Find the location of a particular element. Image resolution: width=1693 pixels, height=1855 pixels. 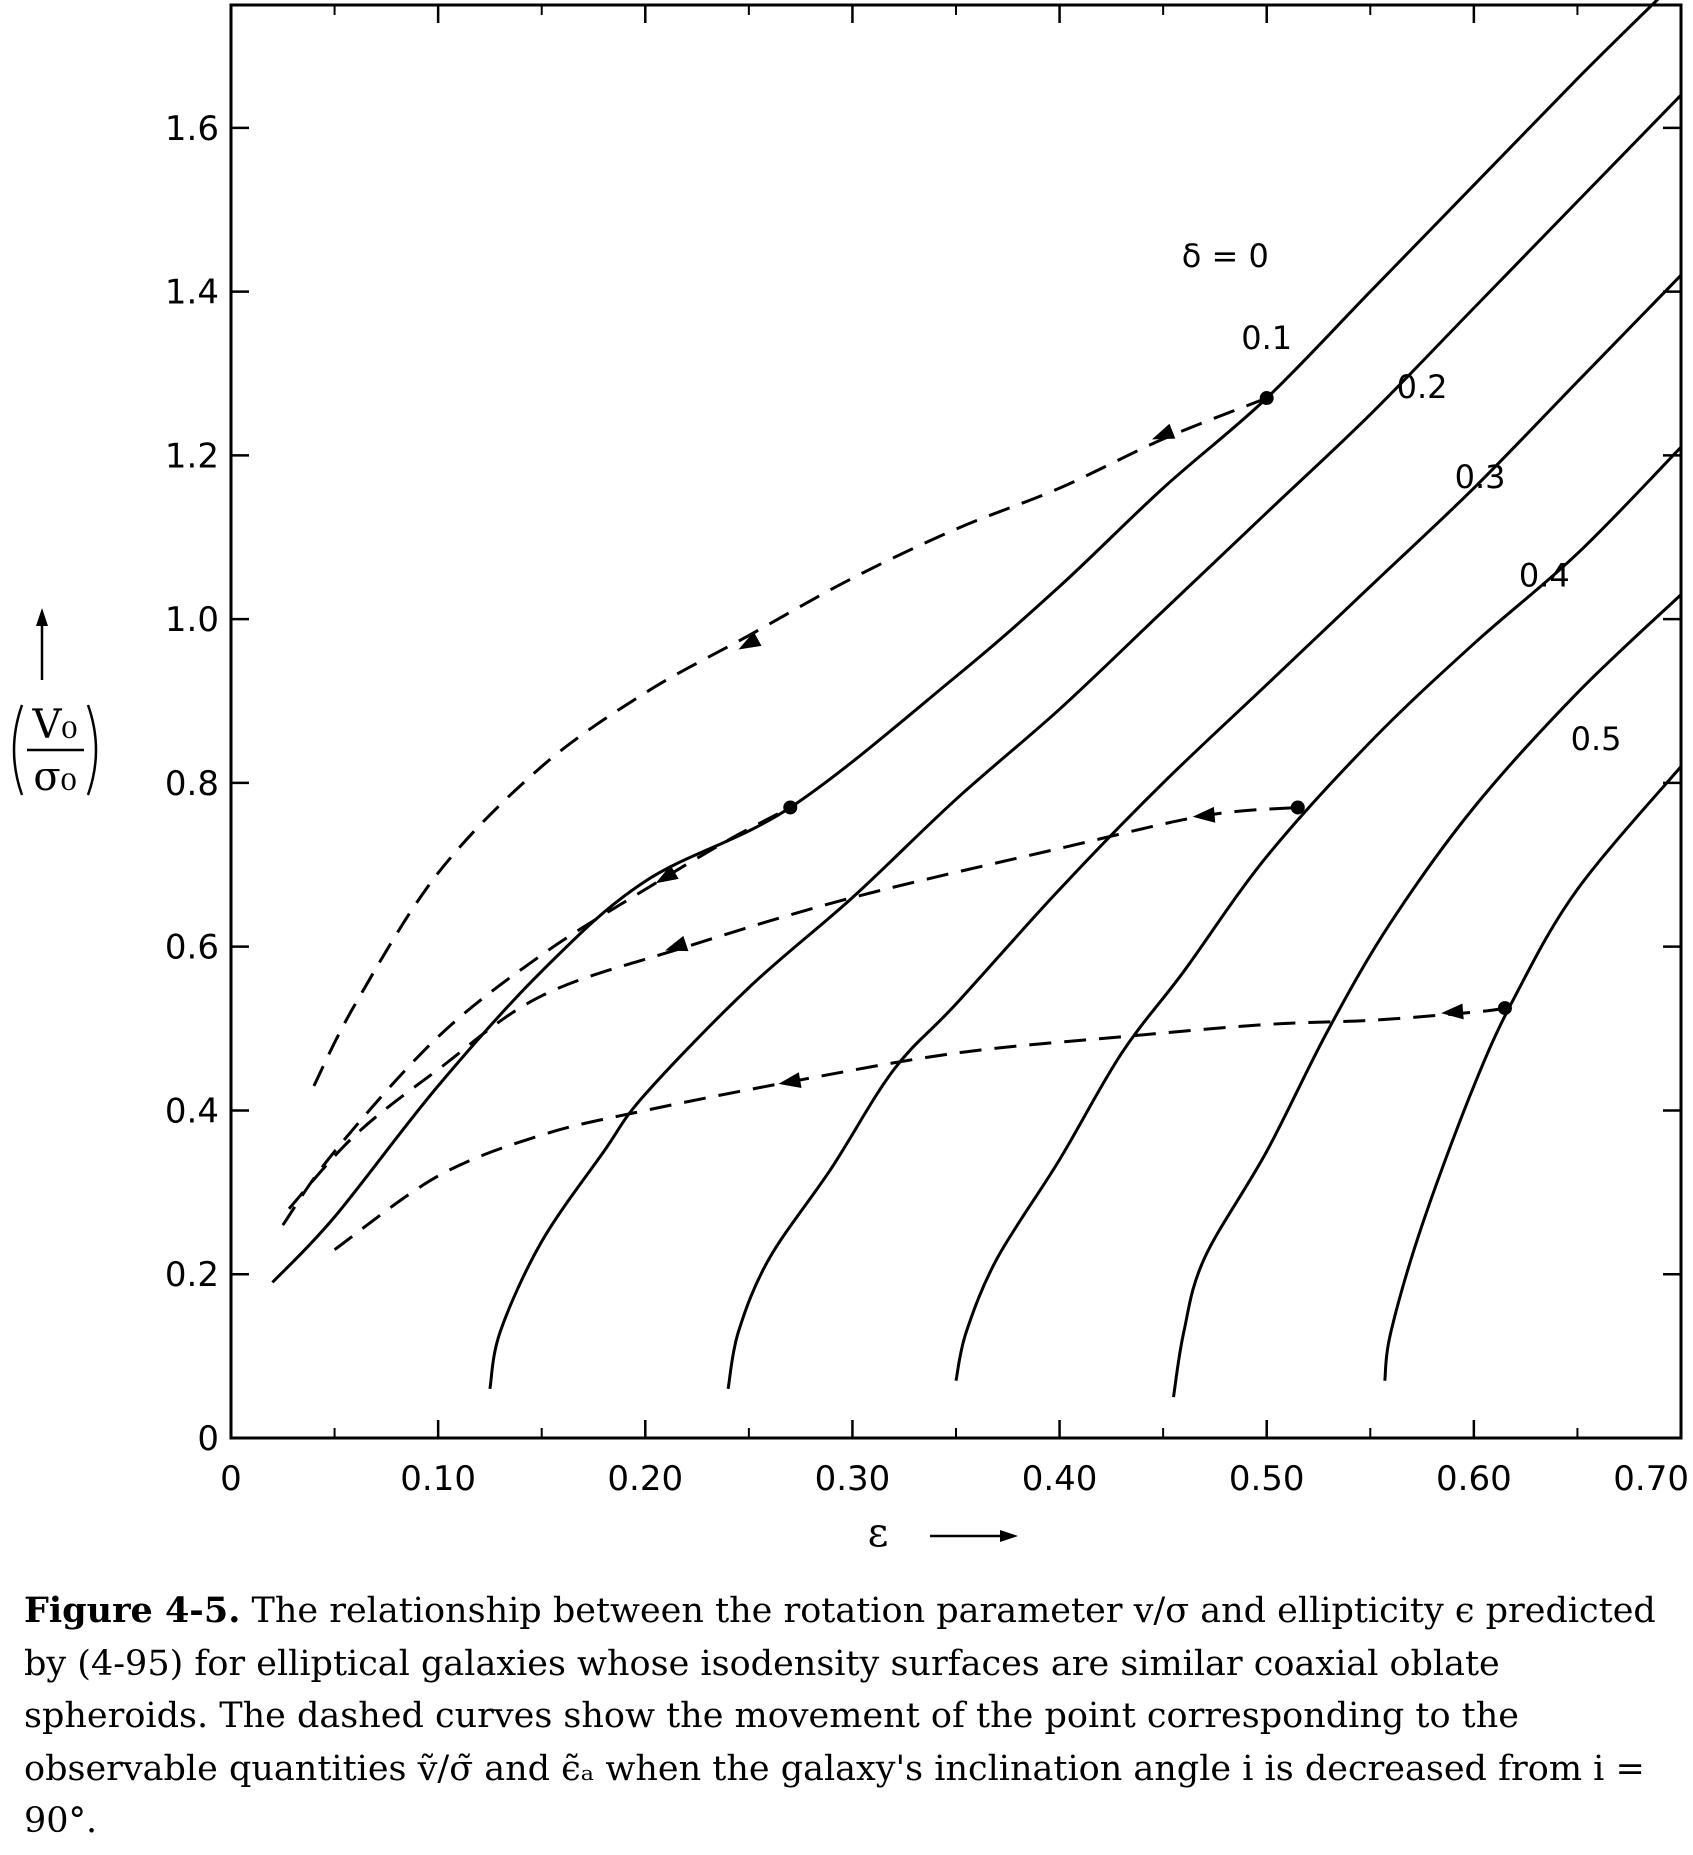

x-tick-label-0-60: 0.60 is located at coordinates (1474, 1479).